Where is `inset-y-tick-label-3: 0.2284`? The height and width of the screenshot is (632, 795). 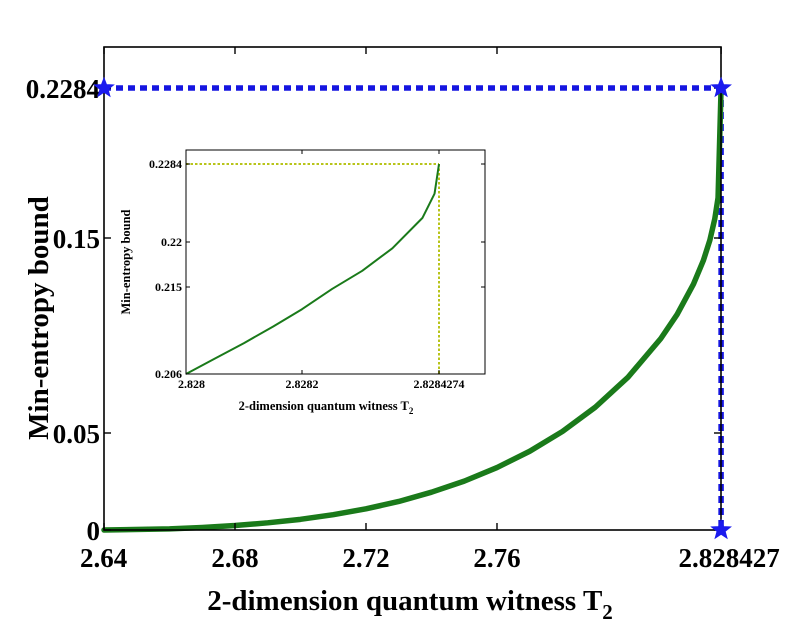
inset-y-tick-label-3: 0.2284 is located at coordinates (165, 164).